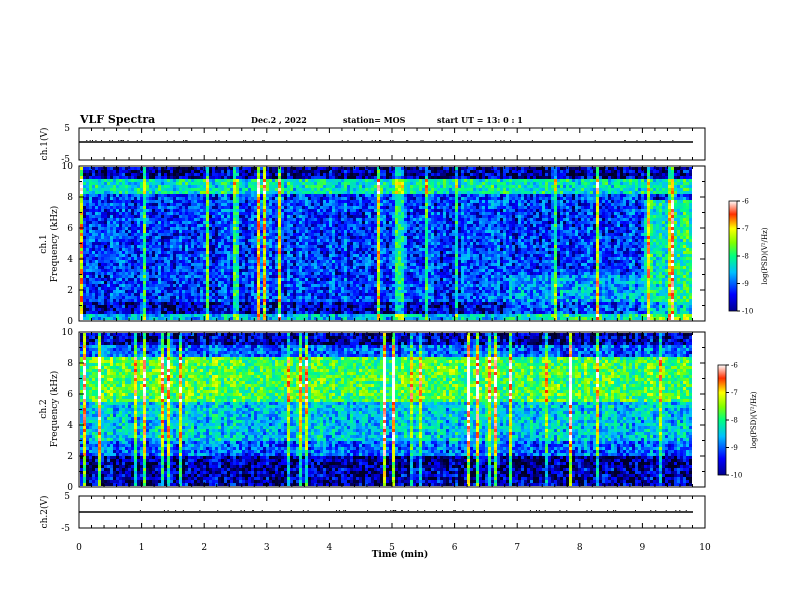 This screenshot has width=792, height=612. I want to click on ch1-volt-tick-bottom: -5, so click(65, 160).